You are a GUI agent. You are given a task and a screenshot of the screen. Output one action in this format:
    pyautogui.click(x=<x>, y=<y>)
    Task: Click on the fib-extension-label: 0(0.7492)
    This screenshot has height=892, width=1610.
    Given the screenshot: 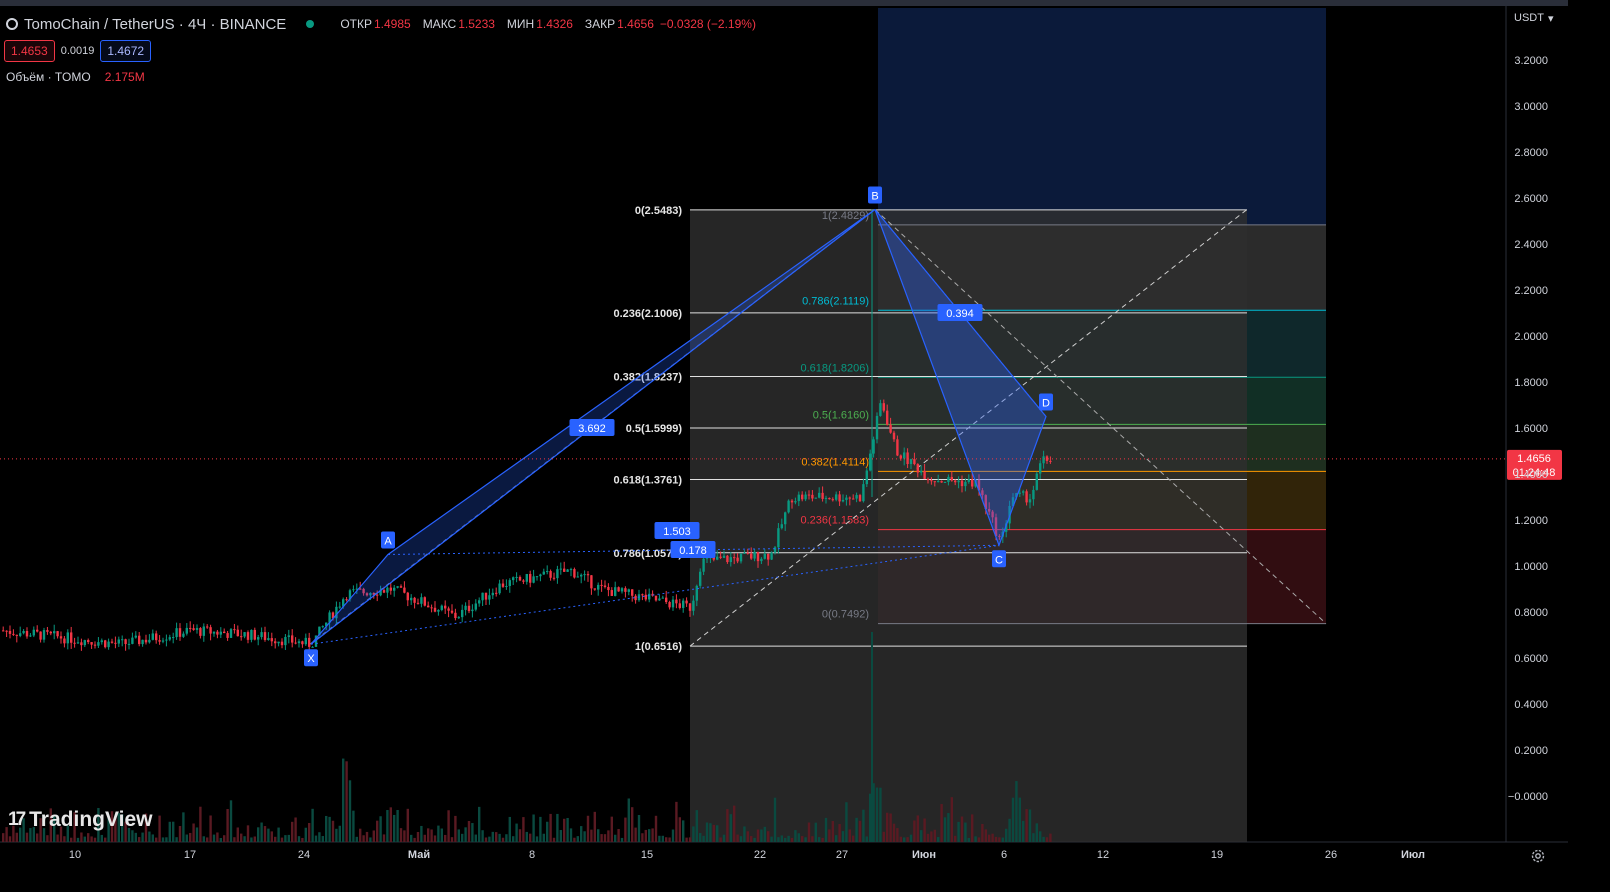 What is the action you would take?
    pyautogui.click(x=845, y=615)
    